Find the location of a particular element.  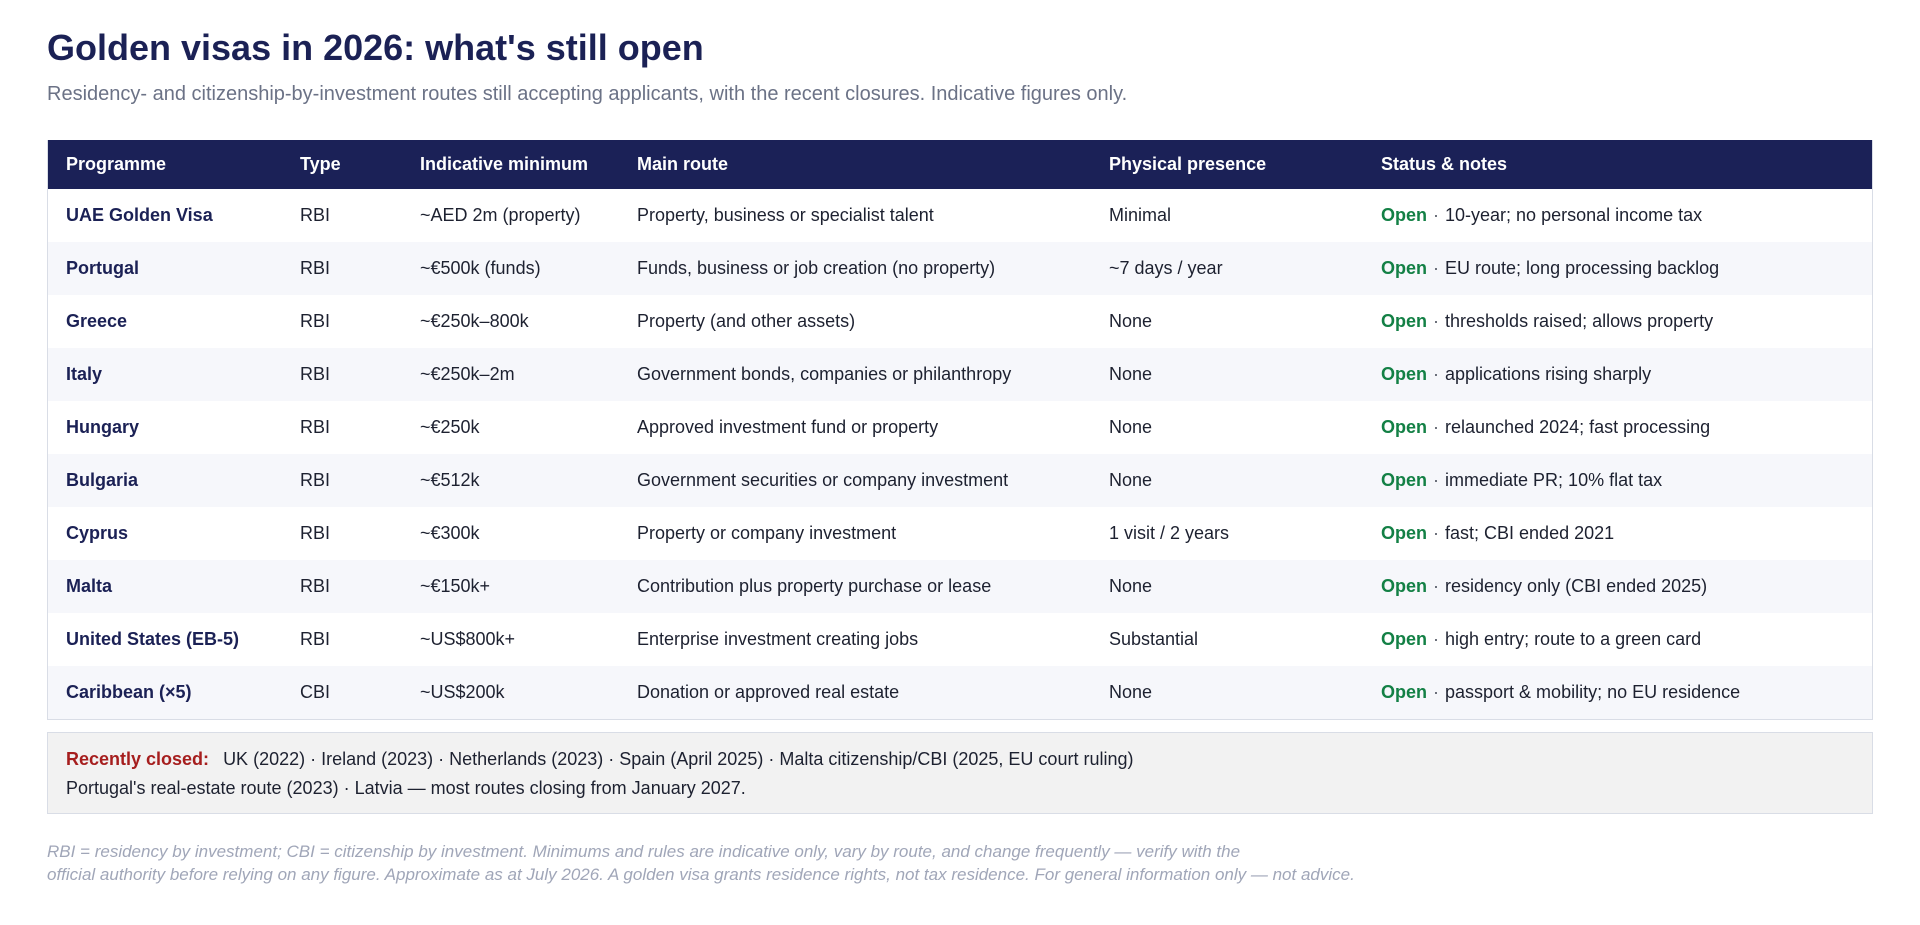

cell-route: Approved investment fund or property is located at coordinates (788, 427).